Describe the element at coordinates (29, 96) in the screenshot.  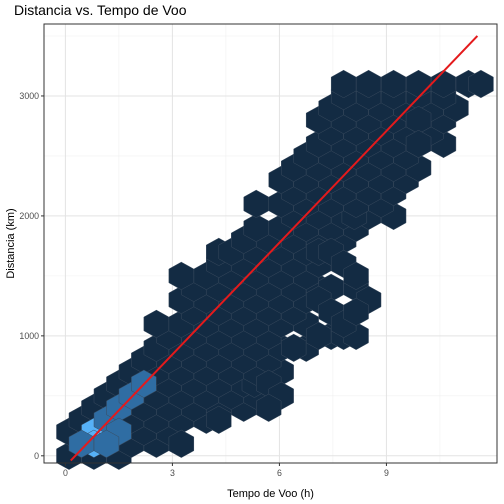
I see `y-tick-label: 3000` at that location.